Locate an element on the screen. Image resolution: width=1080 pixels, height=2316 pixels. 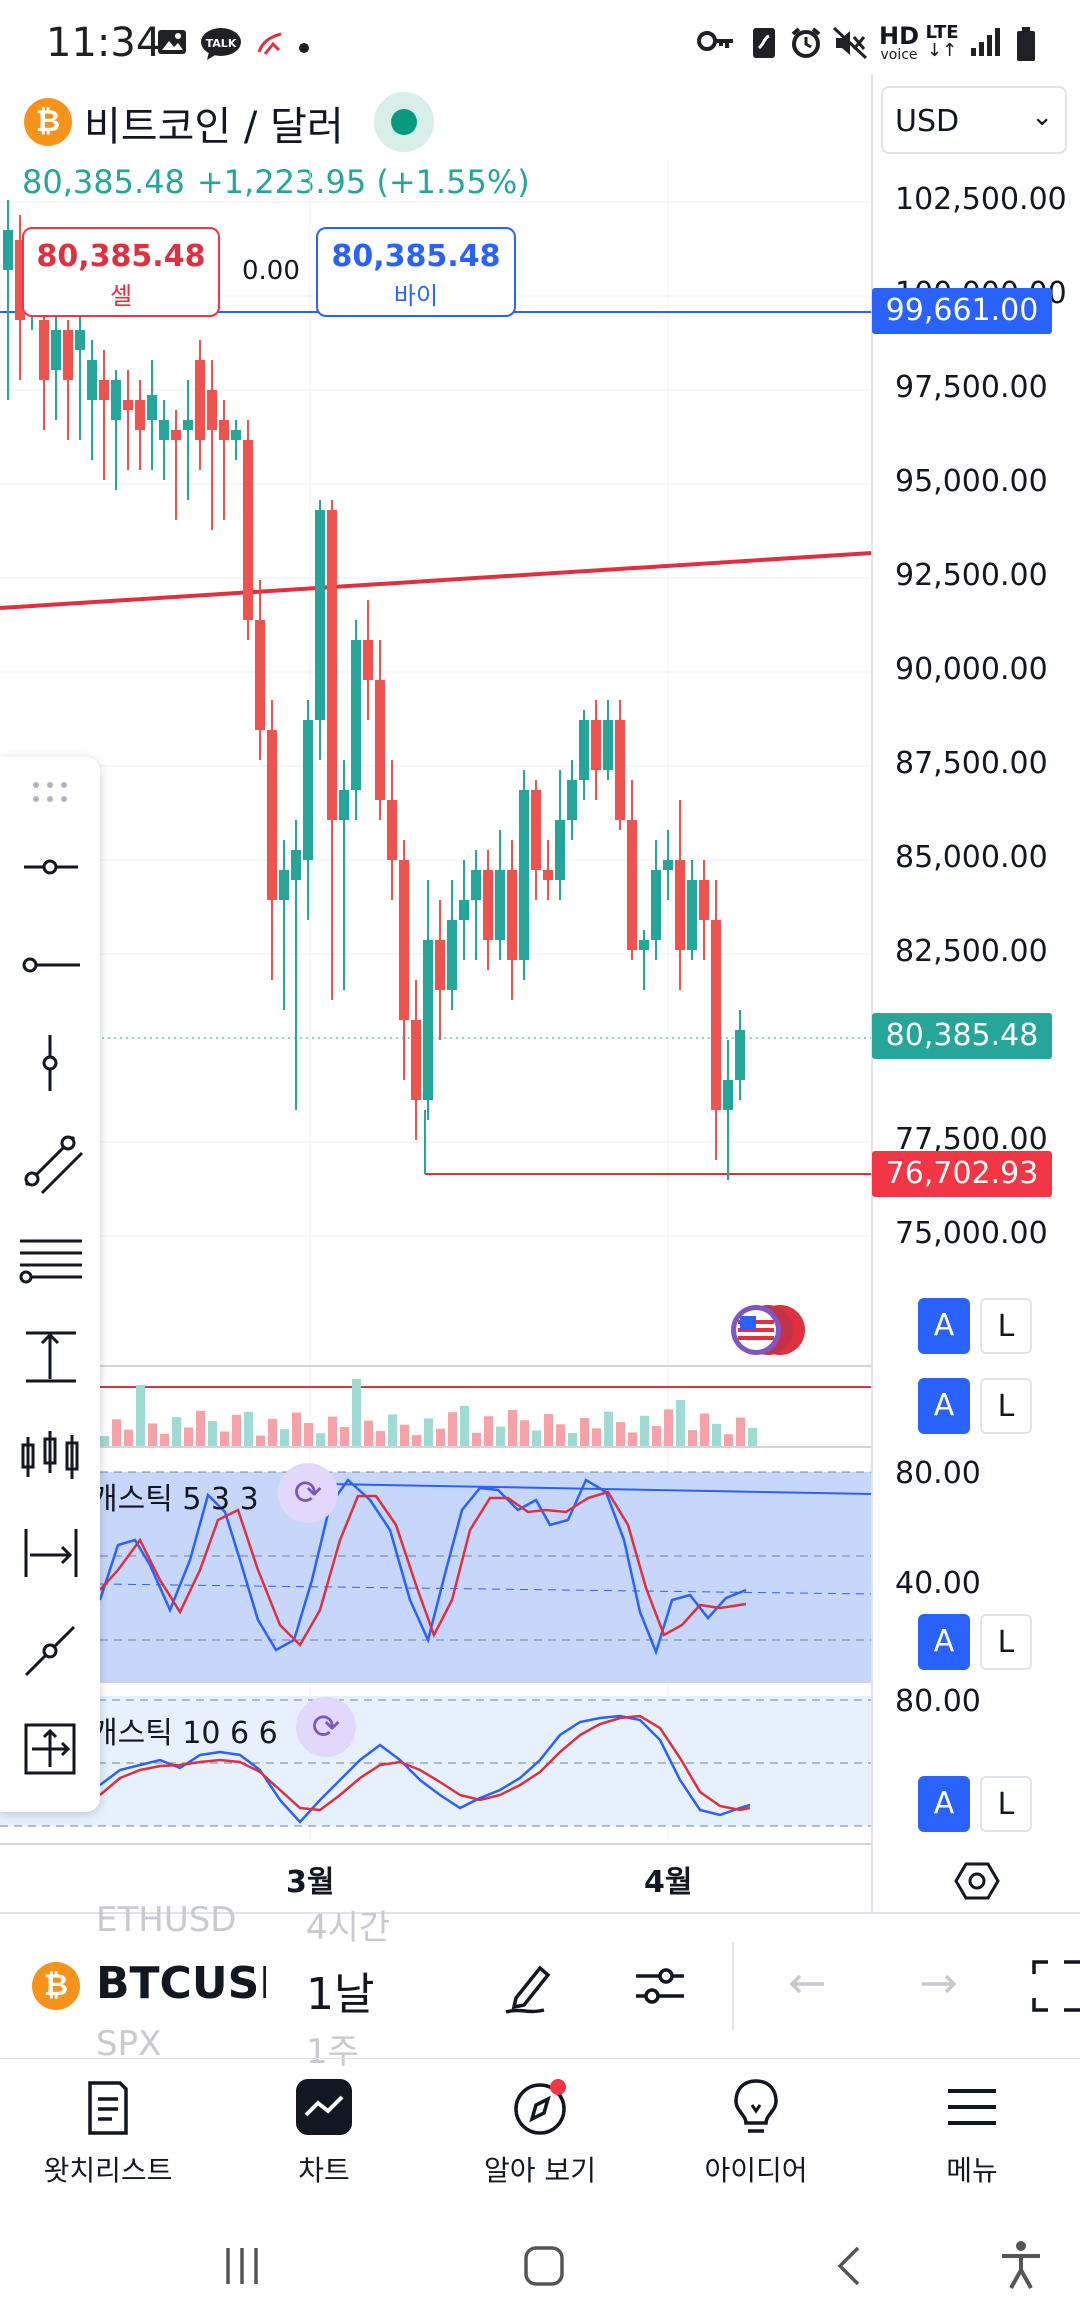
nav-menu: 메뉴 is located at coordinates (972, 2132).